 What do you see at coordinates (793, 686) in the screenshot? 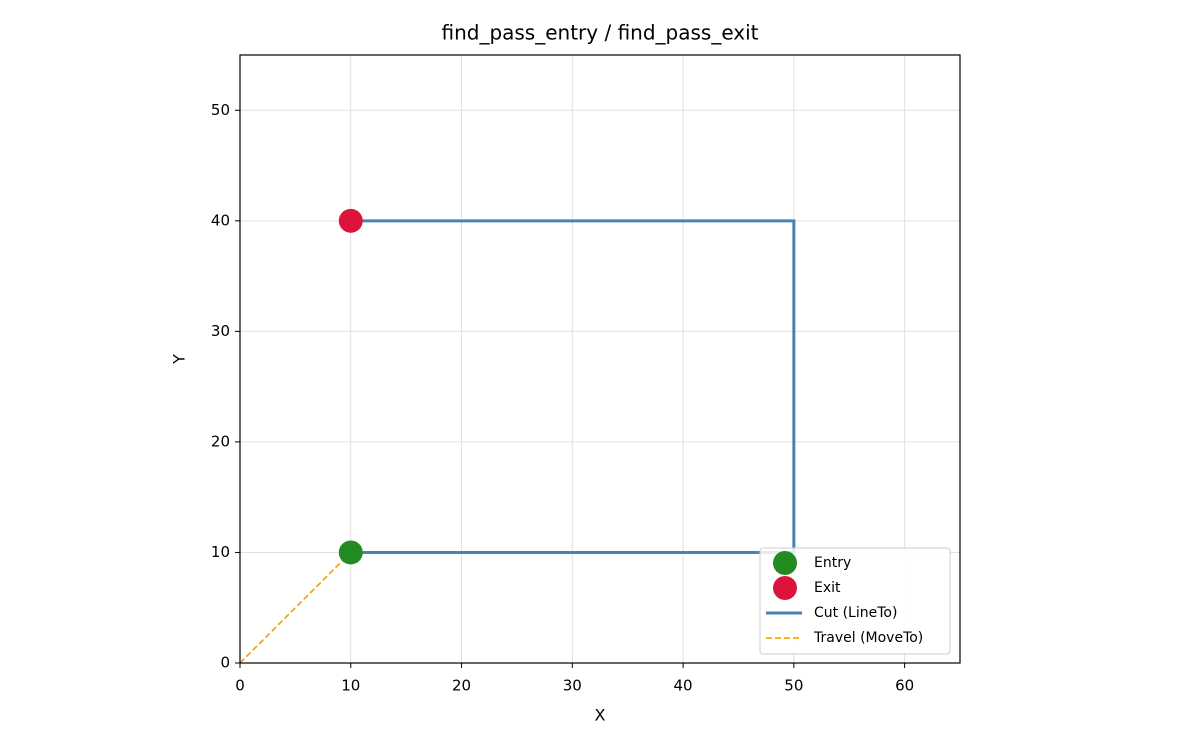
I see `x-tick-label: 50` at bounding box center [793, 686].